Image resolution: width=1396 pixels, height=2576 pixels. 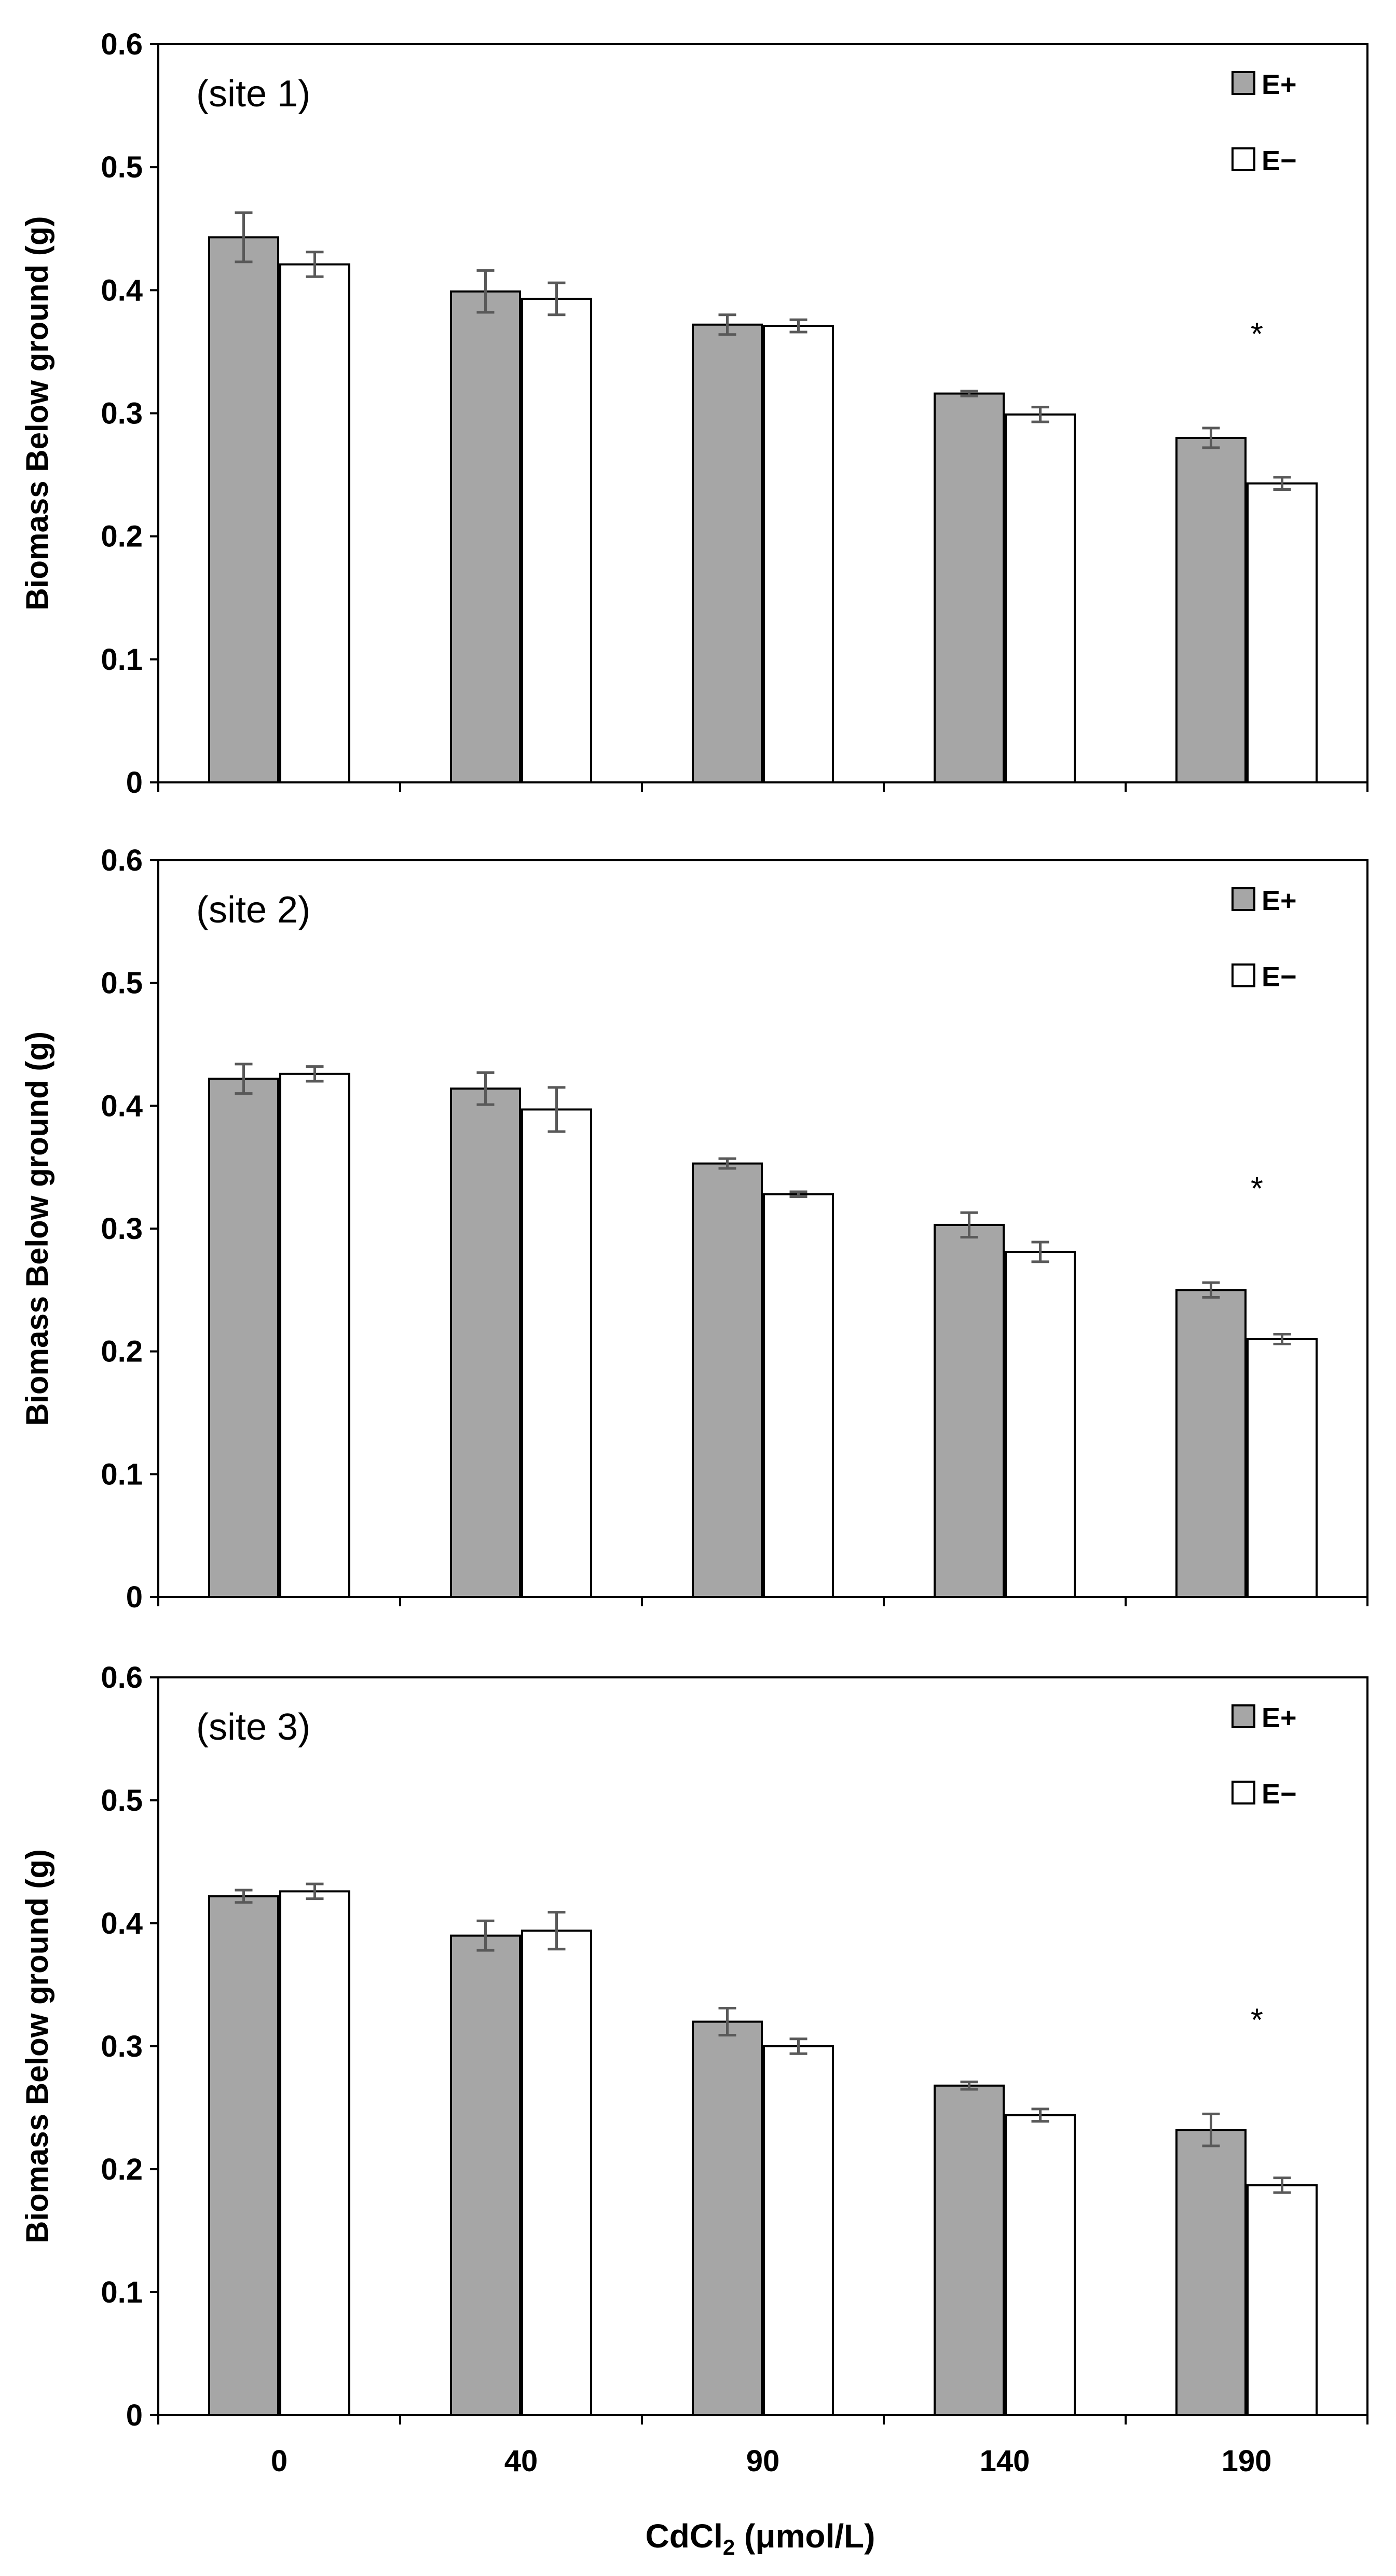 I want to click on x-tick-label: 0, so click(x=279, y=2461).